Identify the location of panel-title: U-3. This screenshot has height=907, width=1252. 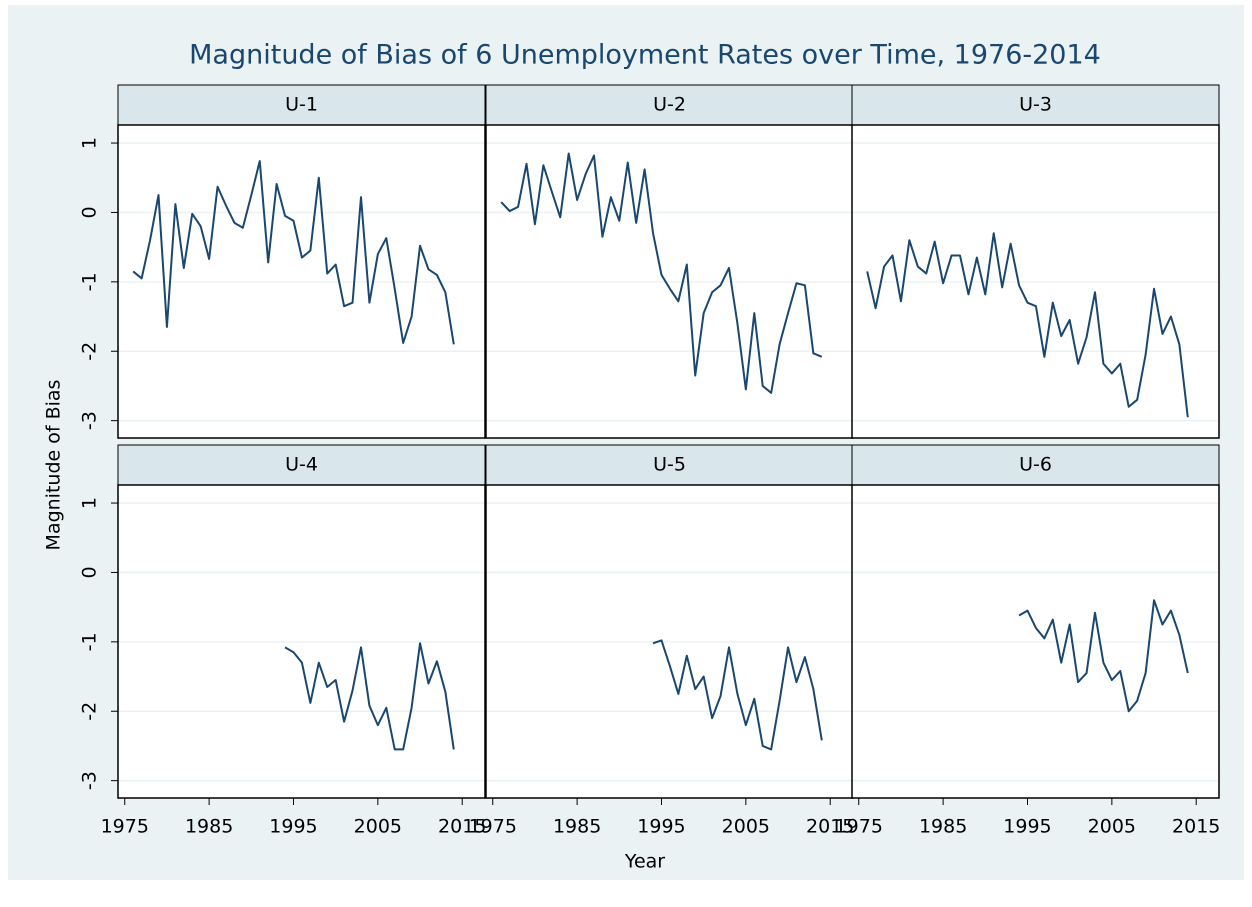
(1035, 105).